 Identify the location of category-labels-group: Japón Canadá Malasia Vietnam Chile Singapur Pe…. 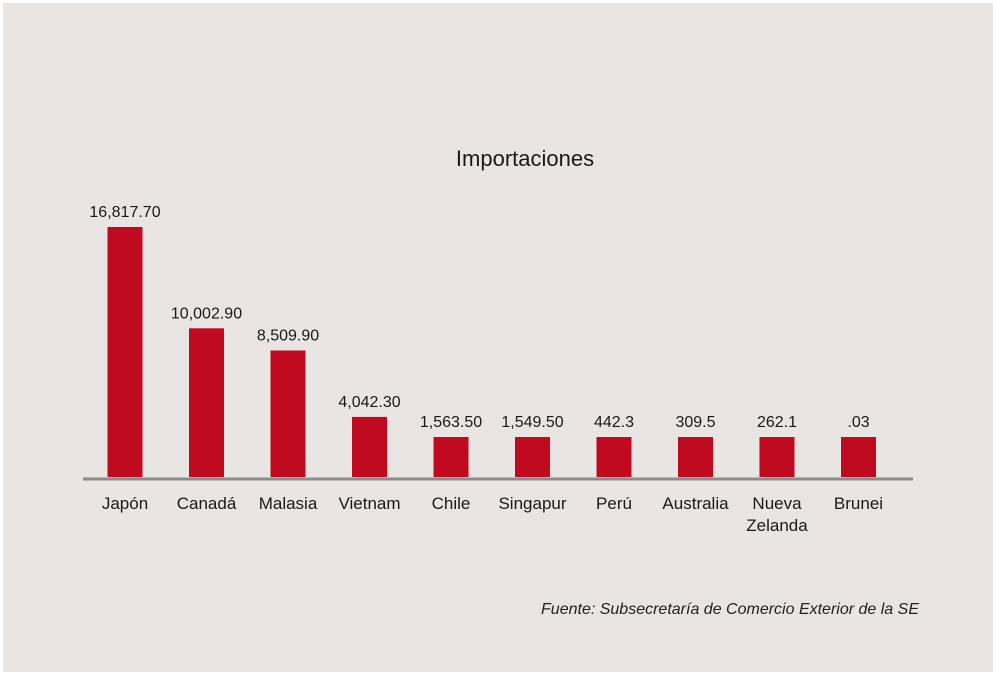
(492, 514).